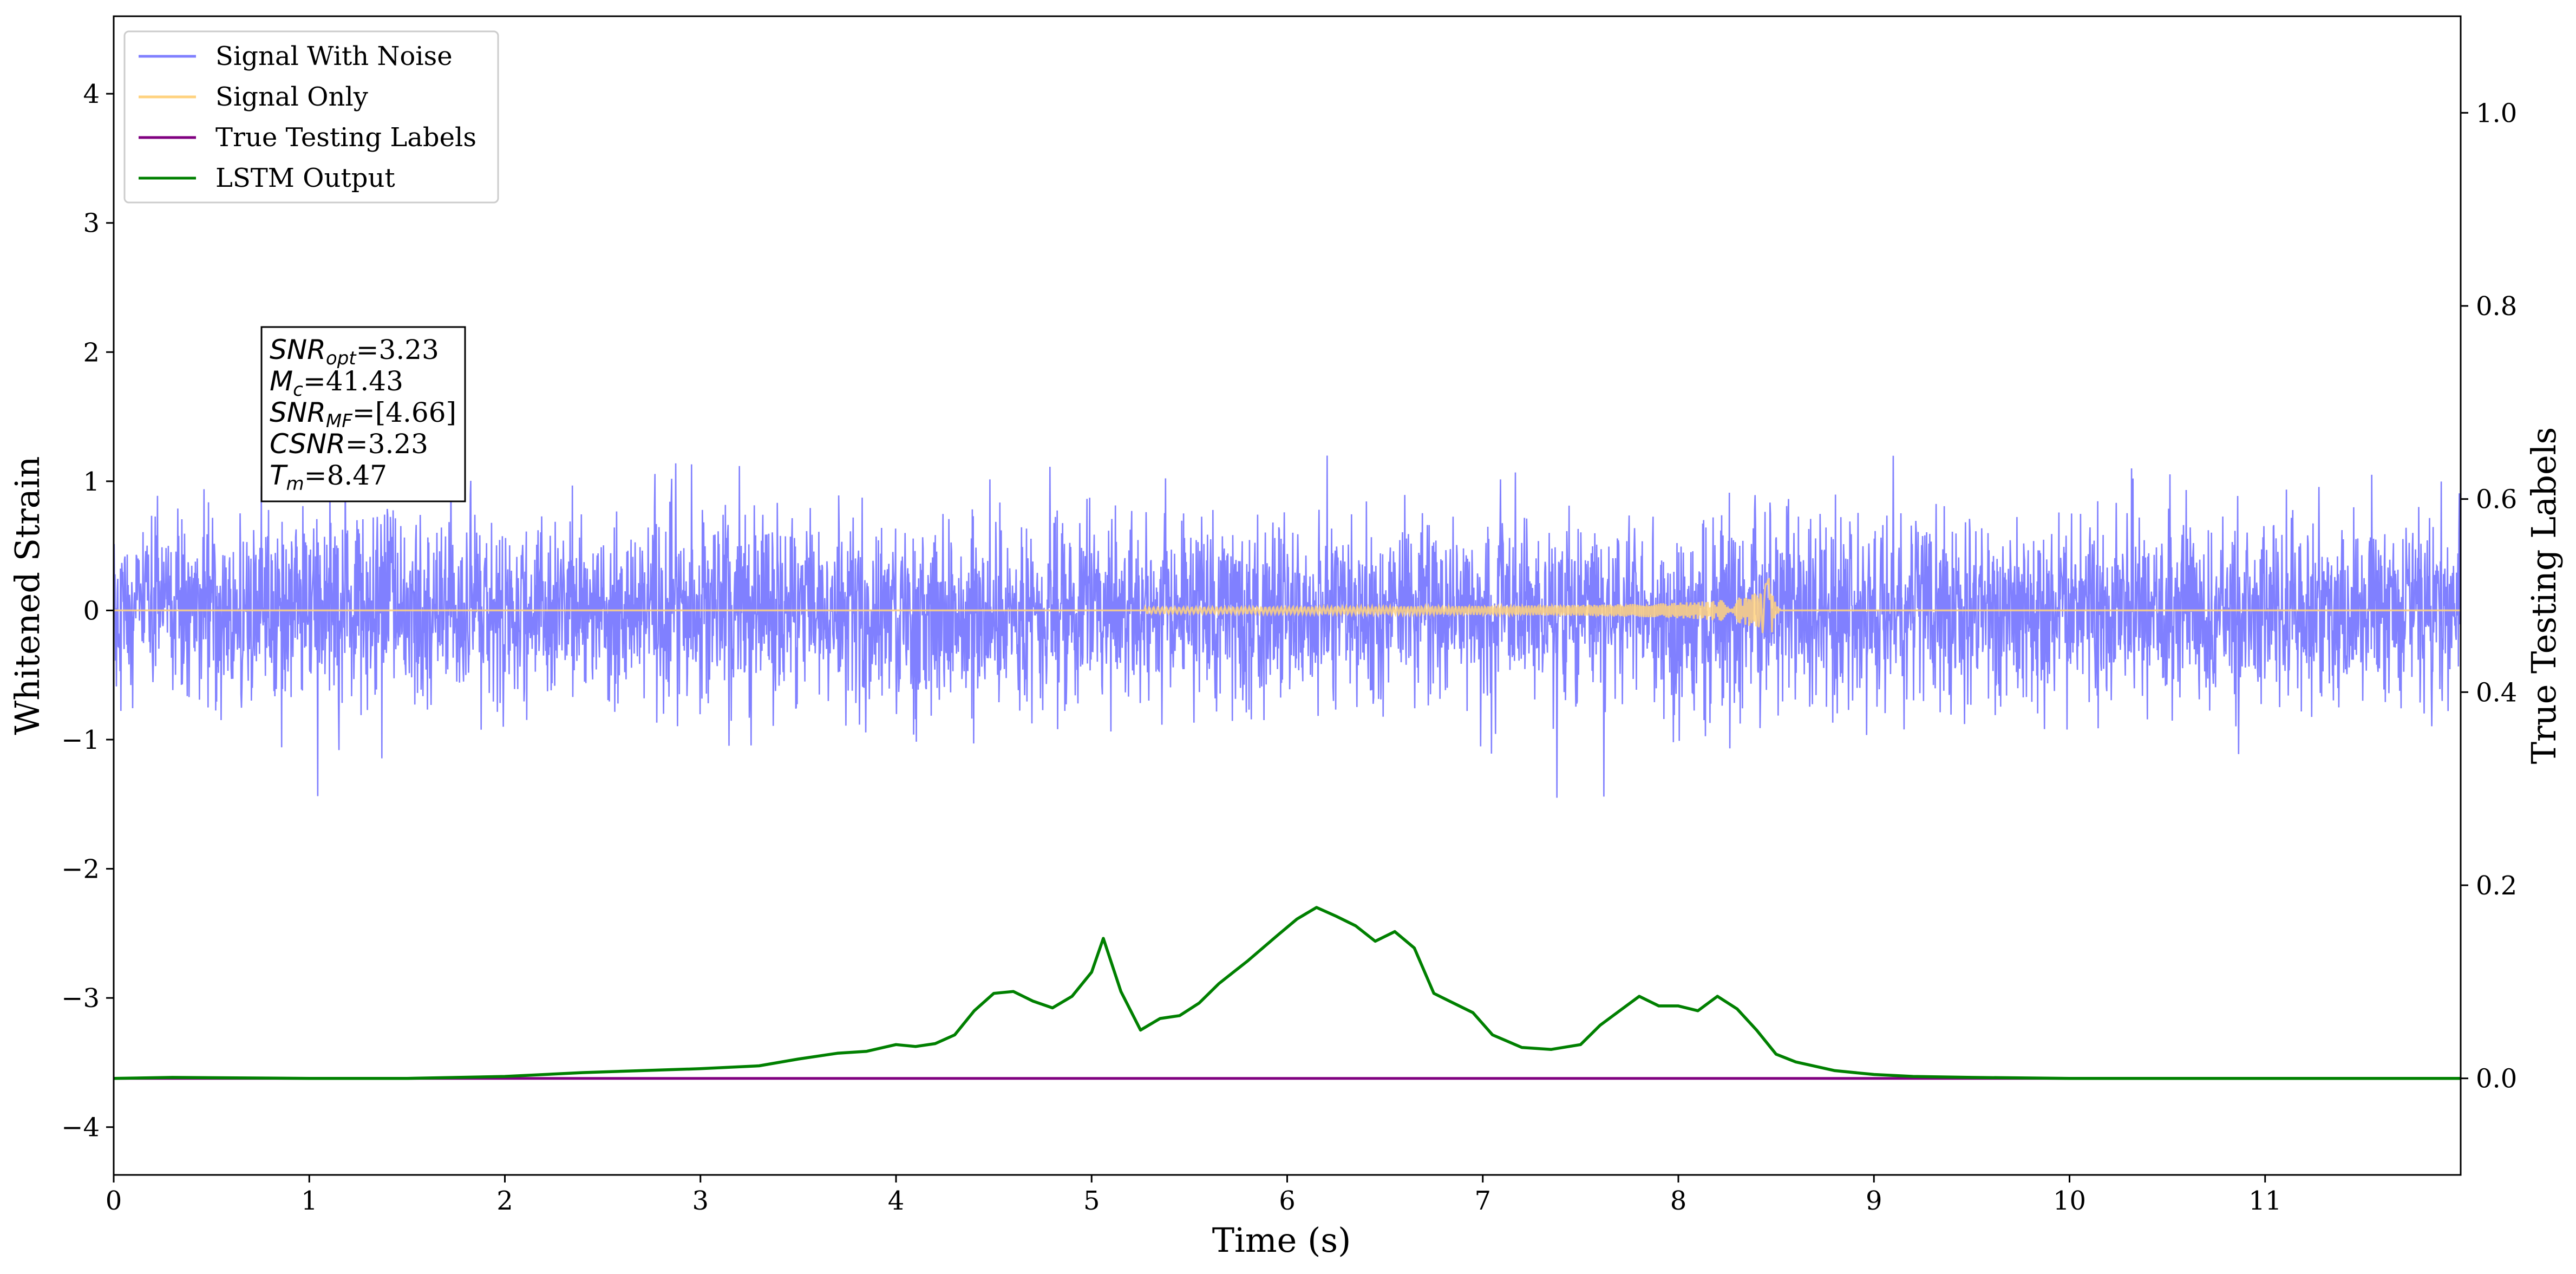 Image resolution: width=2576 pixels, height=1274 pixels. I want to click on legend-label: LSTM Output, so click(305, 178).